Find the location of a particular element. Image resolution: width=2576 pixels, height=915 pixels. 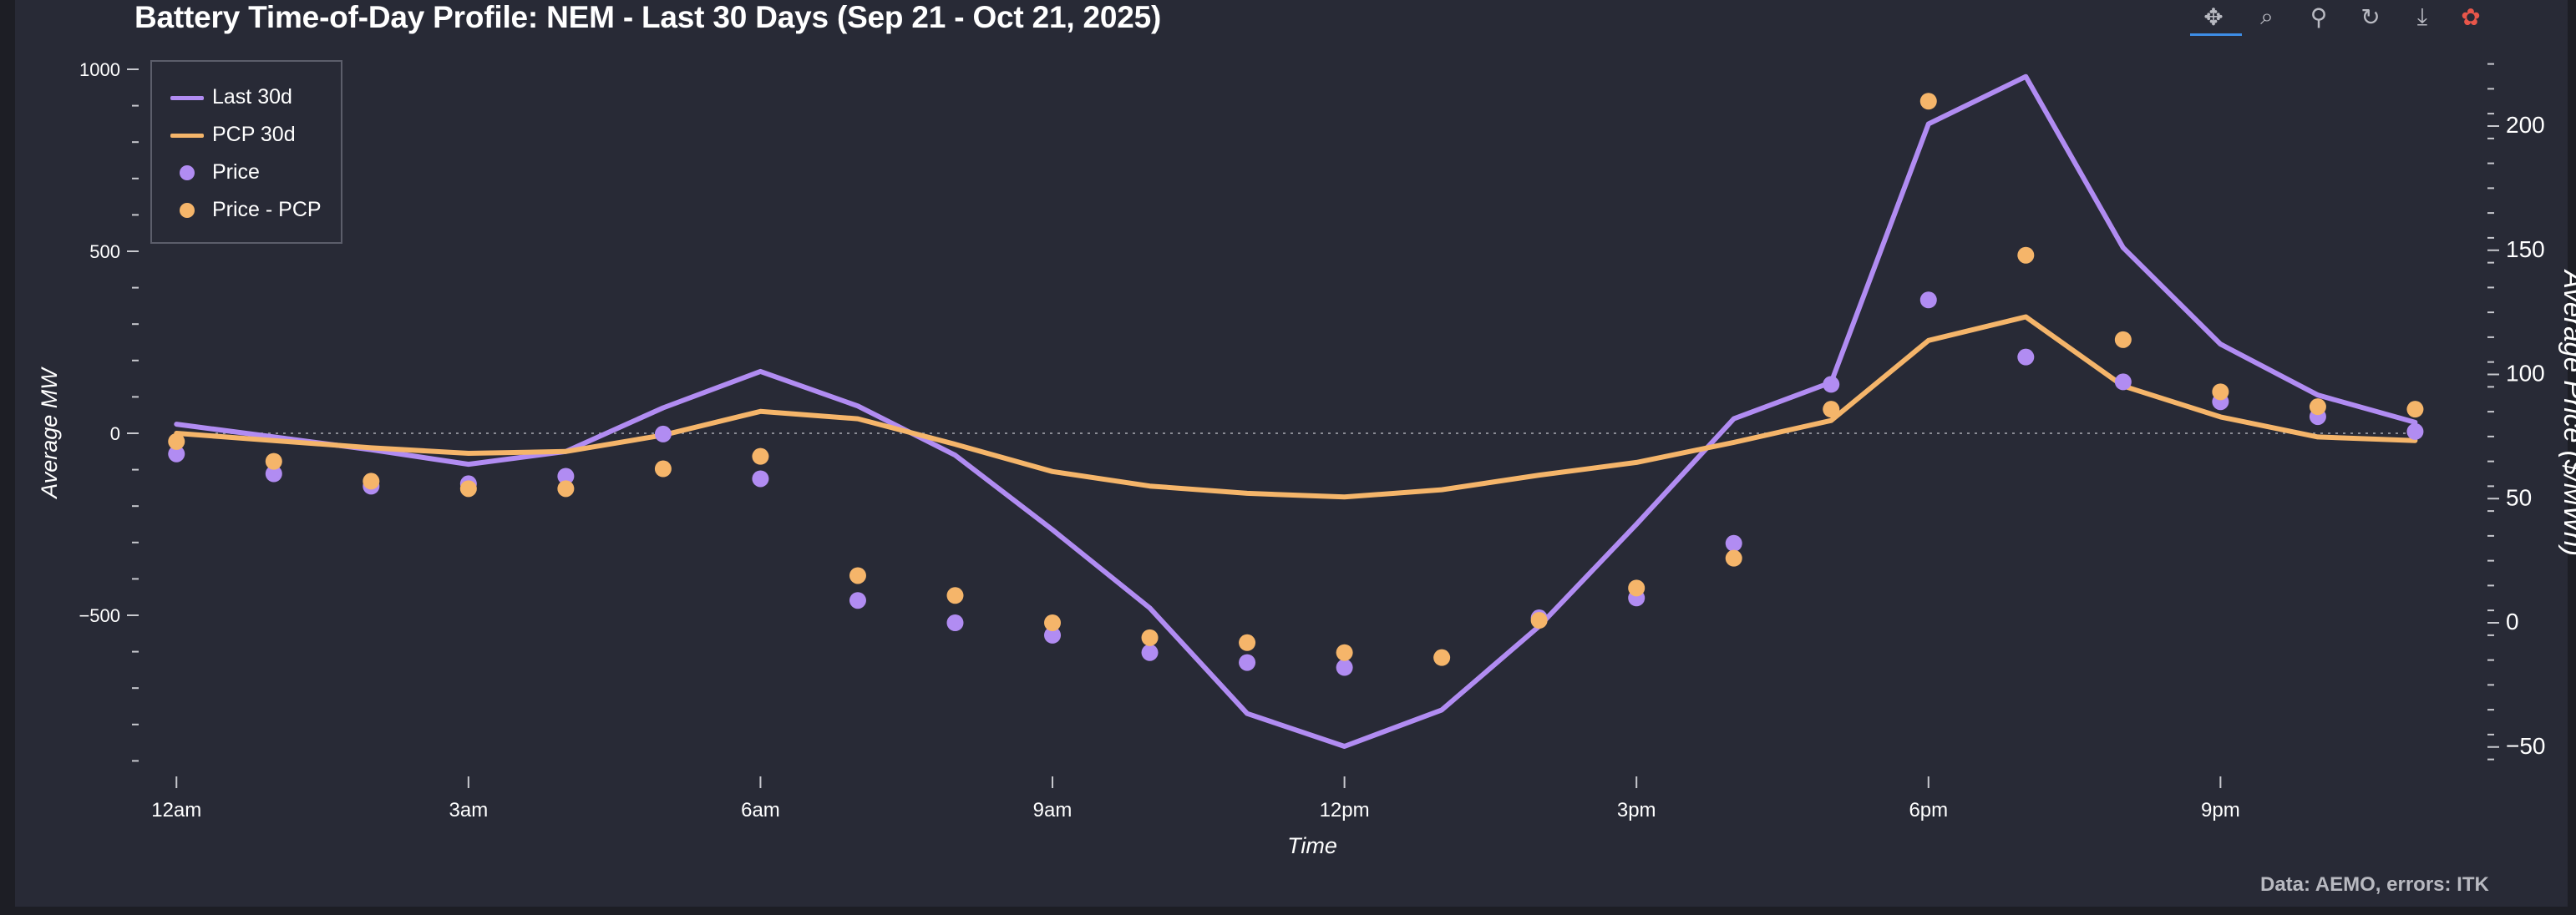

legend-label-pcp30d: PCP 30d is located at coordinates (254, 134).